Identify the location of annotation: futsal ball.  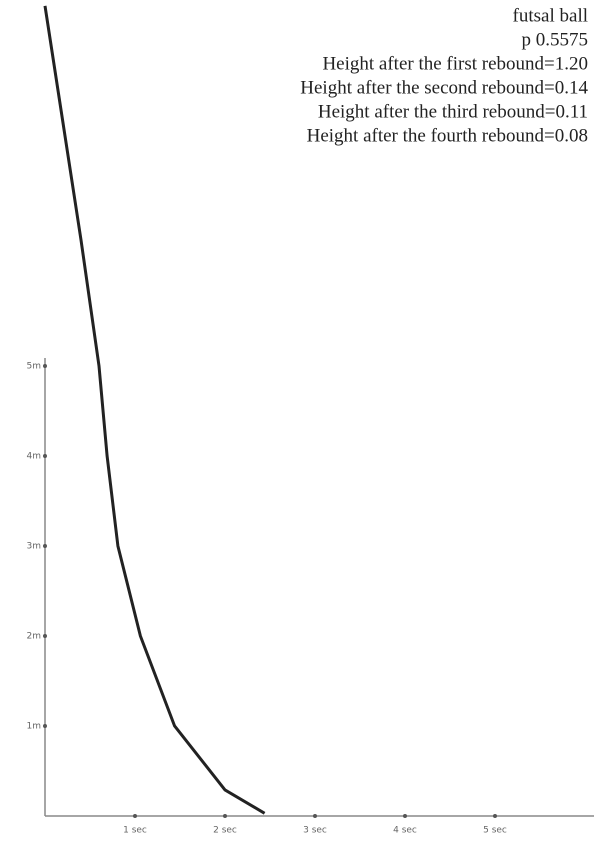
(550, 15).